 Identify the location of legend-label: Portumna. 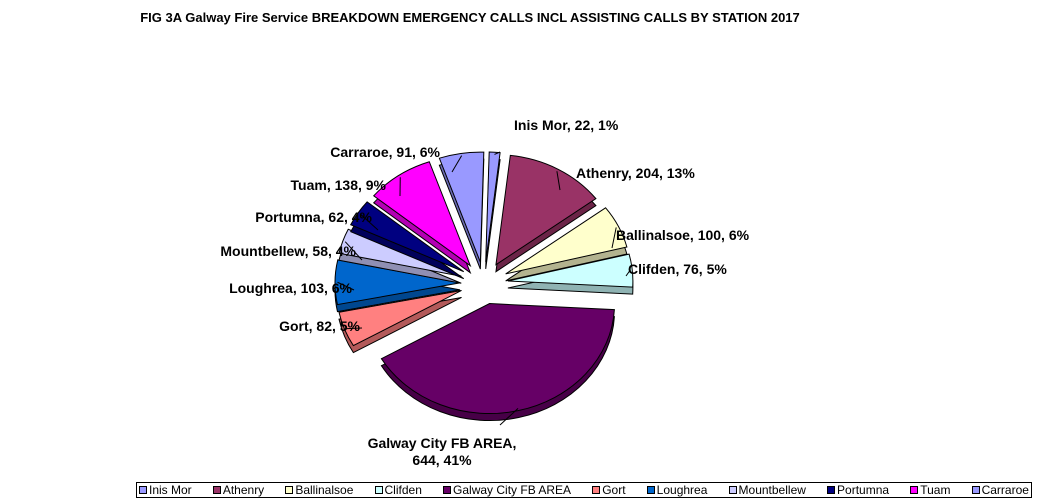
(863, 490).